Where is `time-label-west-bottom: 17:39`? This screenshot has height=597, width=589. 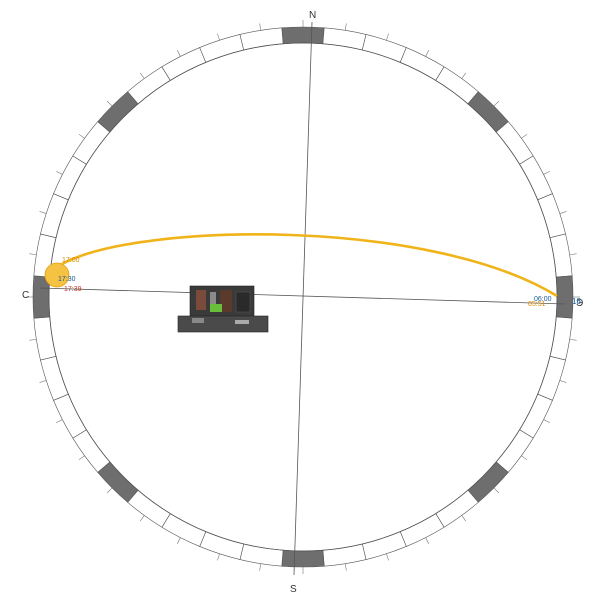
time-label-west-bottom: 17:39 is located at coordinates (73, 289).